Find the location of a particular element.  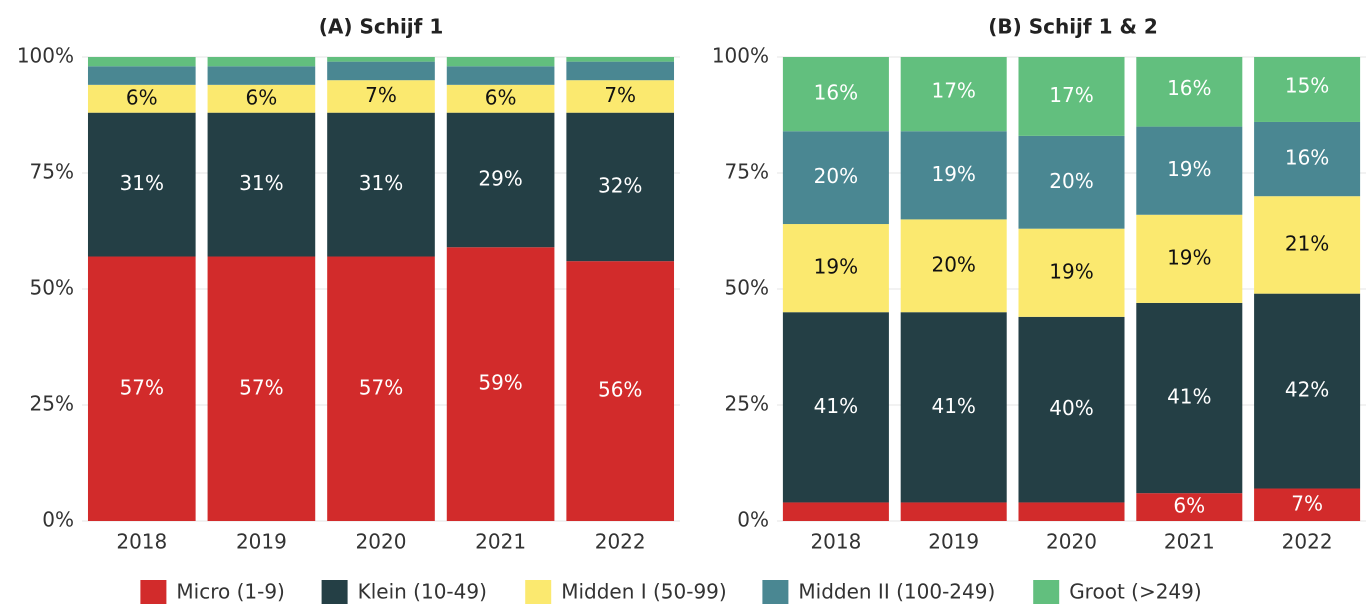

y-tick-label: 75% is located at coordinates (52, 172).